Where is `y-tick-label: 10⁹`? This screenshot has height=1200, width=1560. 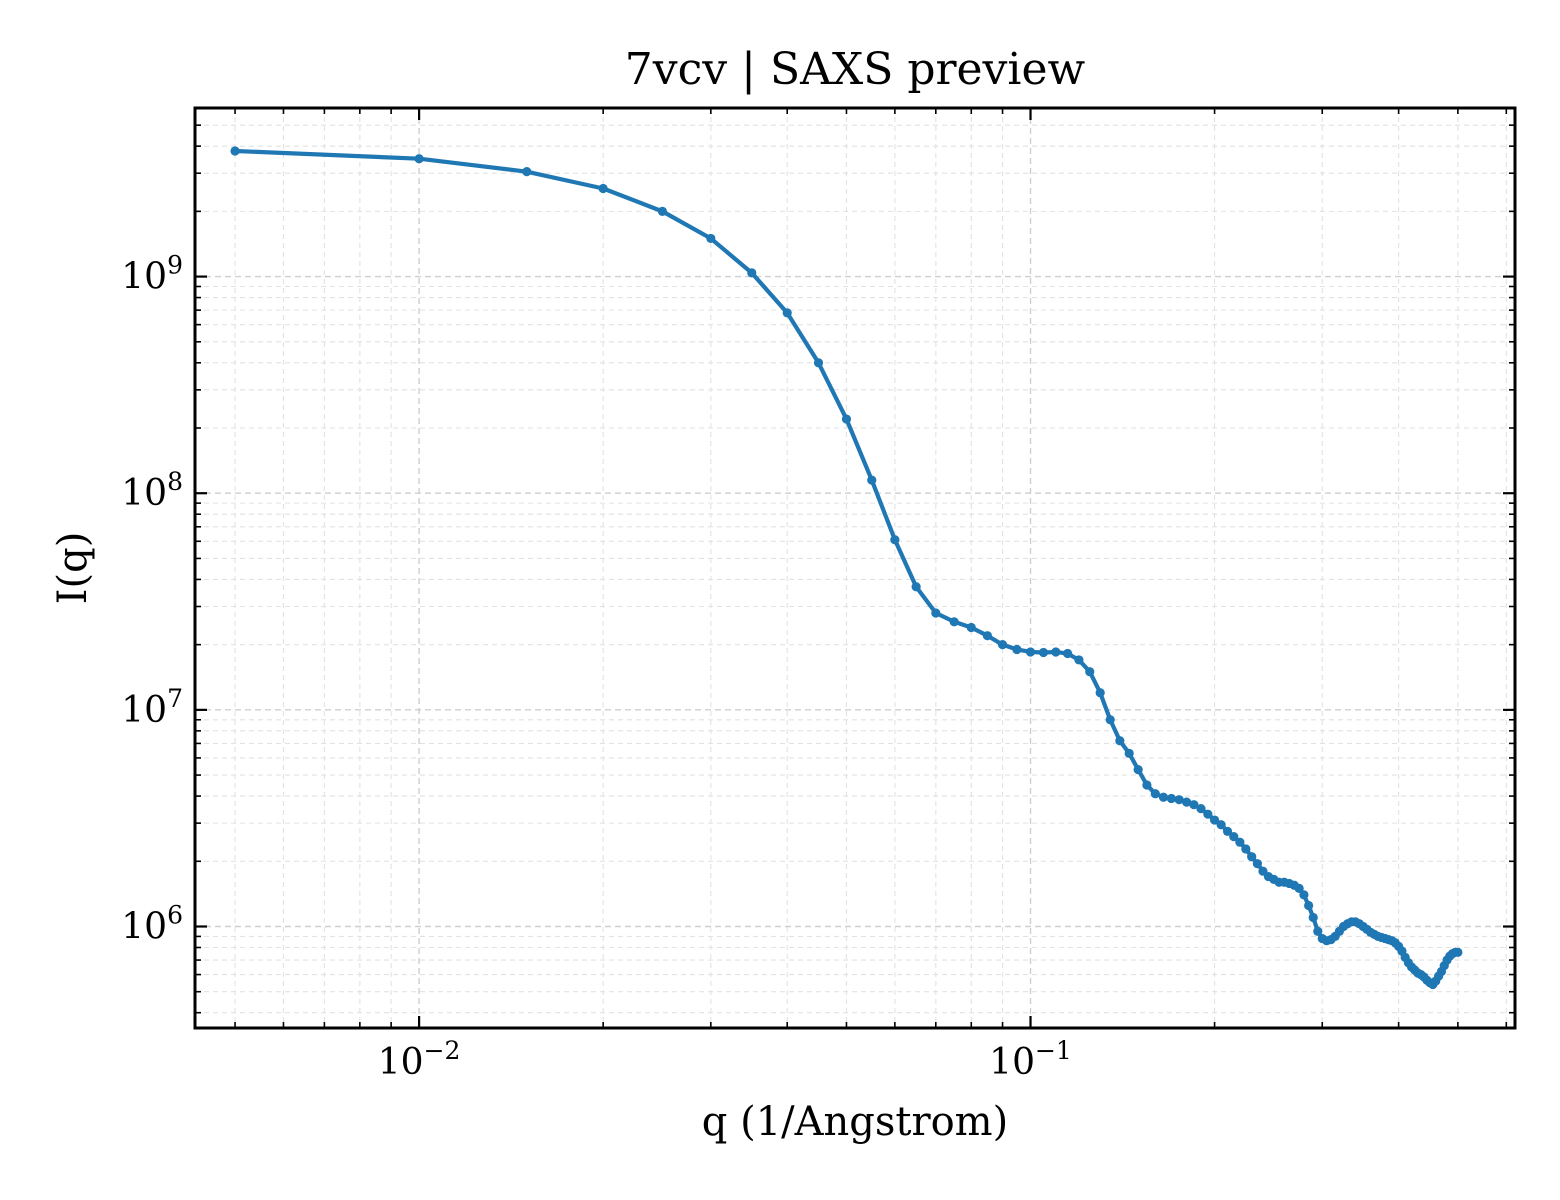 y-tick-label: 10⁹ is located at coordinates (152, 274).